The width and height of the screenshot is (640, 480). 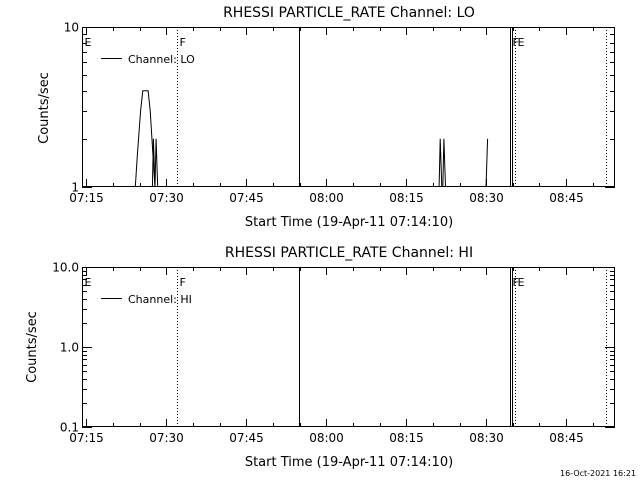 What do you see at coordinates (246, 438) in the screenshot?
I see `hi-x-tick-label: 07:45` at bounding box center [246, 438].